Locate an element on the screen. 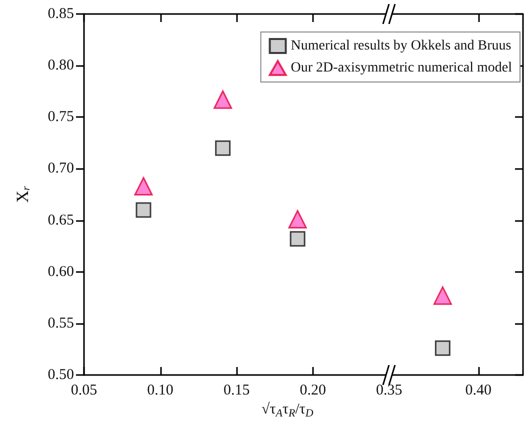  x-tick-label: 0.05 is located at coordinates (84, 390).